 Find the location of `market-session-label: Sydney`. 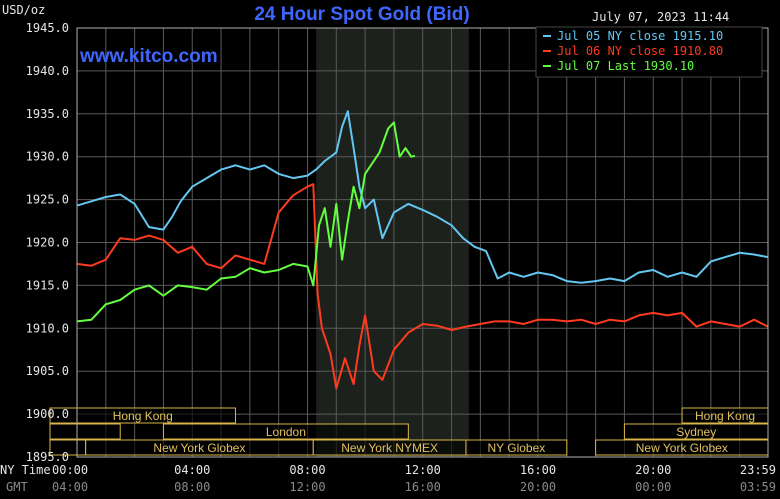

market-session-label: Sydney is located at coordinates (696, 432).